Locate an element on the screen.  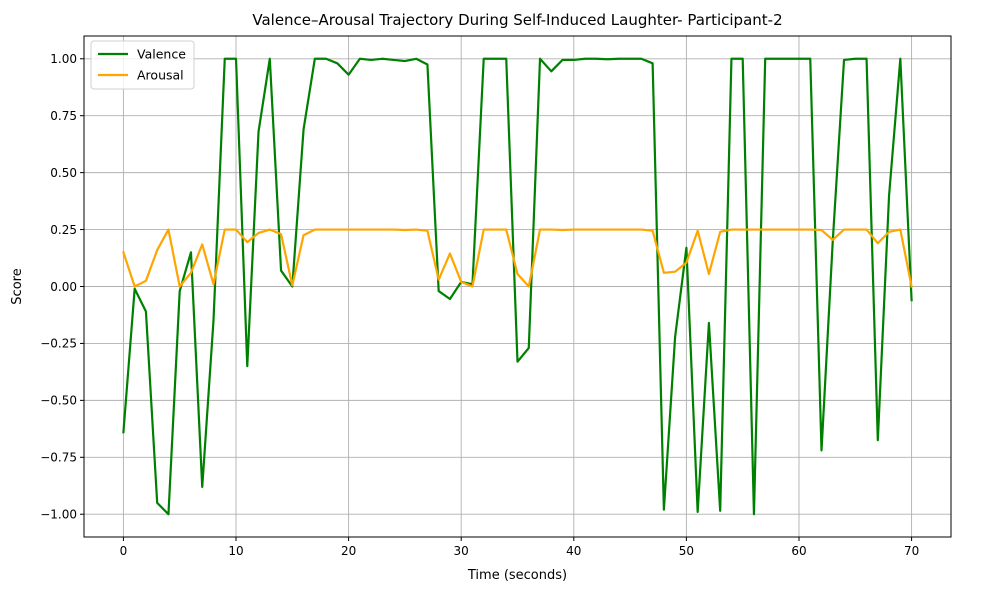
x-tick-label: 60 is located at coordinates (798, 551).